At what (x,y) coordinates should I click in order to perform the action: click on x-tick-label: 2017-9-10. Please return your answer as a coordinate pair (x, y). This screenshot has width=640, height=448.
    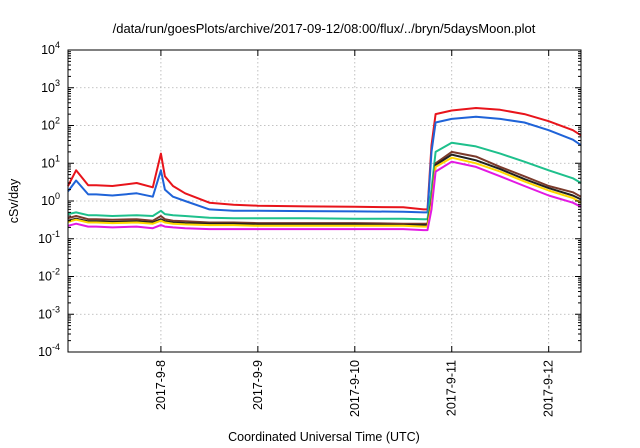
    Looking at the image, I should click on (355, 388).